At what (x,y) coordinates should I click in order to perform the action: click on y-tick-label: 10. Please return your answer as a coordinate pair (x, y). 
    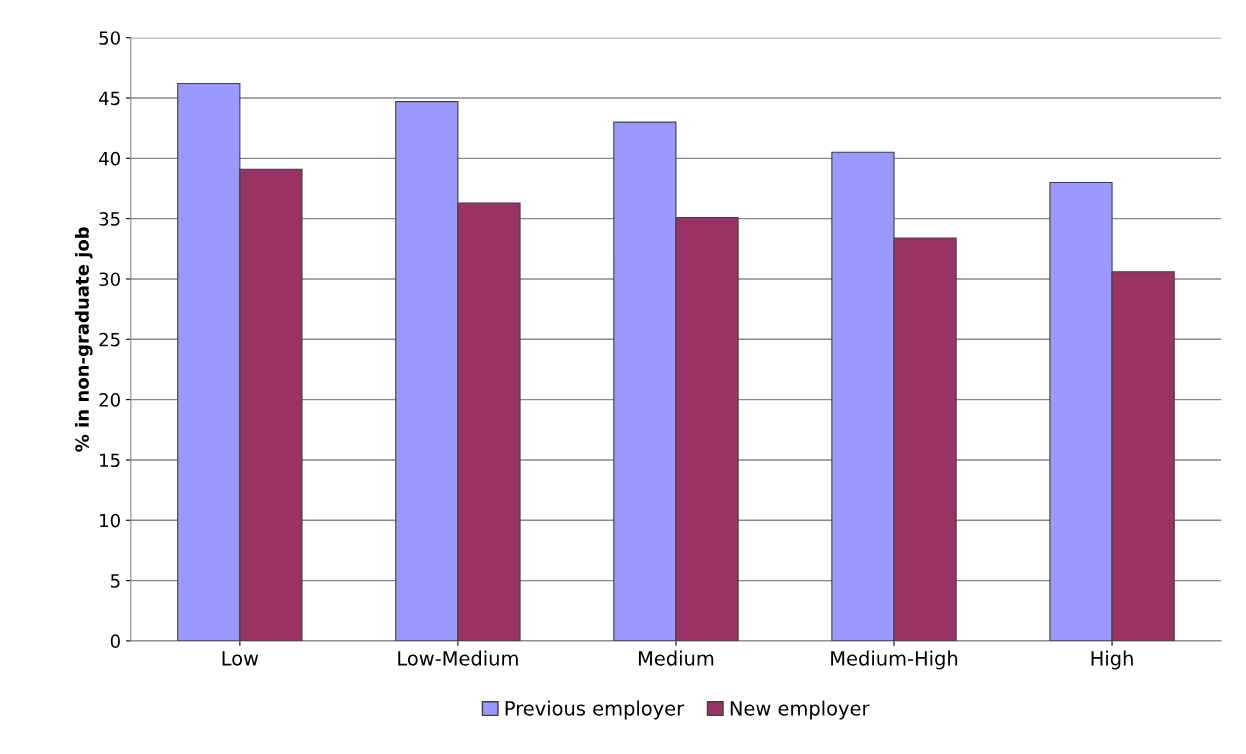
    Looking at the image, I should click on (110, 520).